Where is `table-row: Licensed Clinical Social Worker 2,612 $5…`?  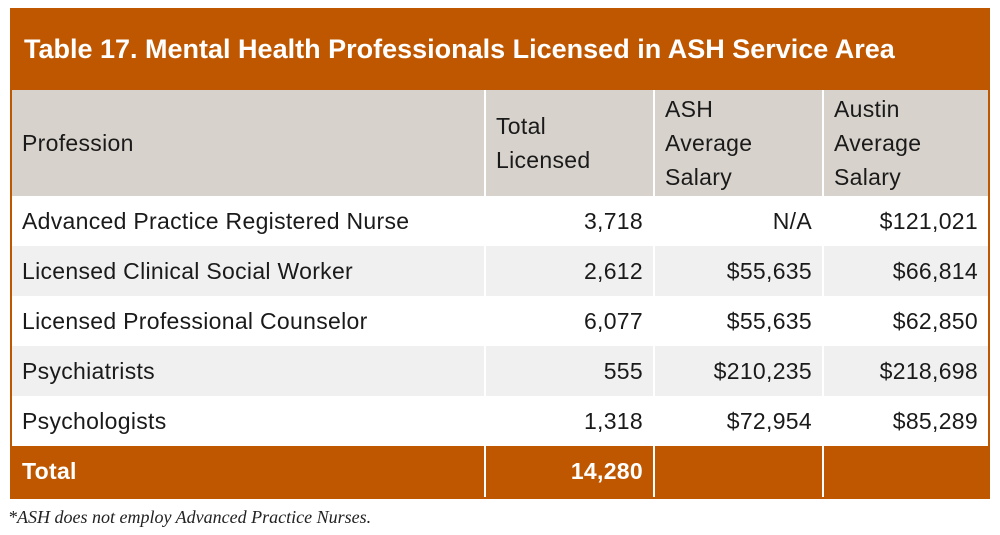 table-row: Licensed Clinical Social Worker 2,612 $5… is located at coordinates (500, 271).